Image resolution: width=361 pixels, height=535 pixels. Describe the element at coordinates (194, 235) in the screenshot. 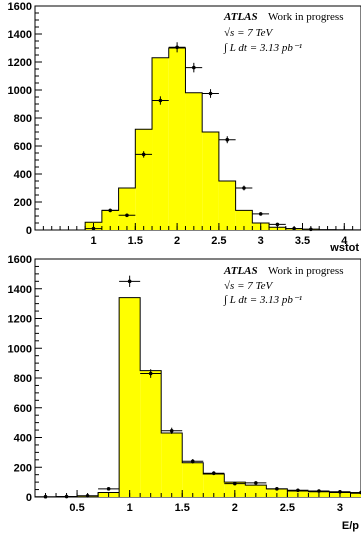

I see `x-axis-wstot: 1 1.5 2 2.5 3 3.5 4` at that location.